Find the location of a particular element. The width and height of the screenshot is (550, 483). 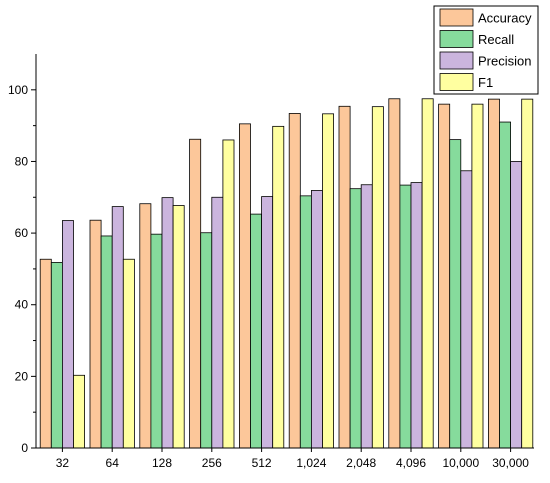

x-tick-label-10000: 10,000 is located at coordinates (460, 463).